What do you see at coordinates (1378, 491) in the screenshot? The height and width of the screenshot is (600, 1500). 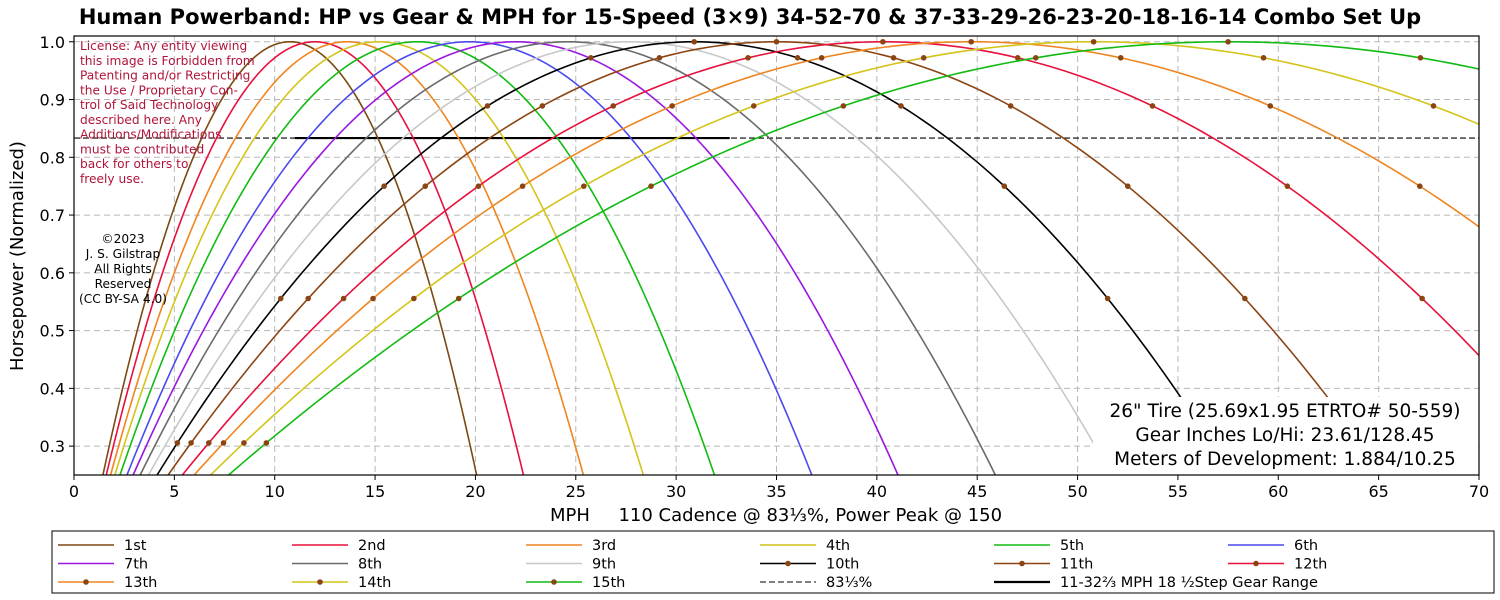 I see `x-tick-label-13: 65` at bounding box center [1378, 491].